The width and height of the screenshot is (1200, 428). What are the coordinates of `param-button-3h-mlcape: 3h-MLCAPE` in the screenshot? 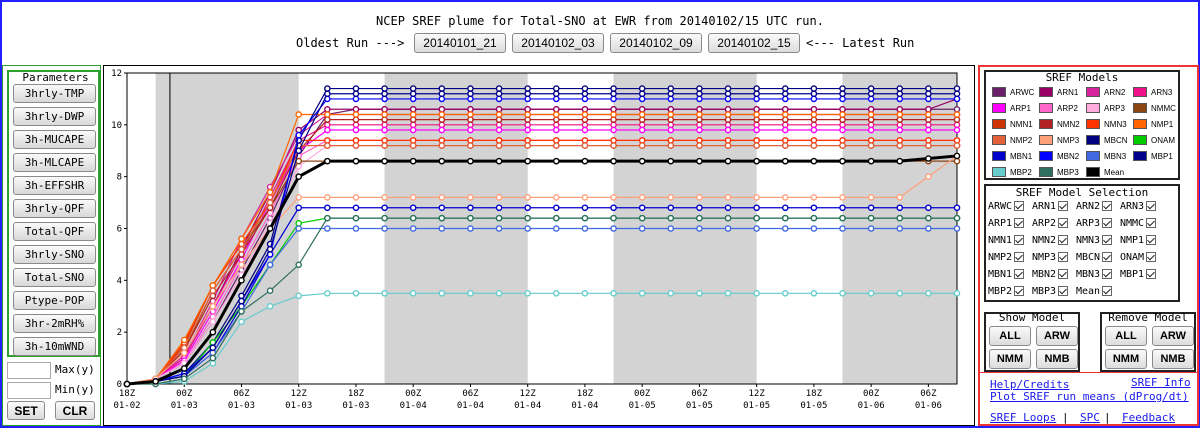 It's located at (54, 162).